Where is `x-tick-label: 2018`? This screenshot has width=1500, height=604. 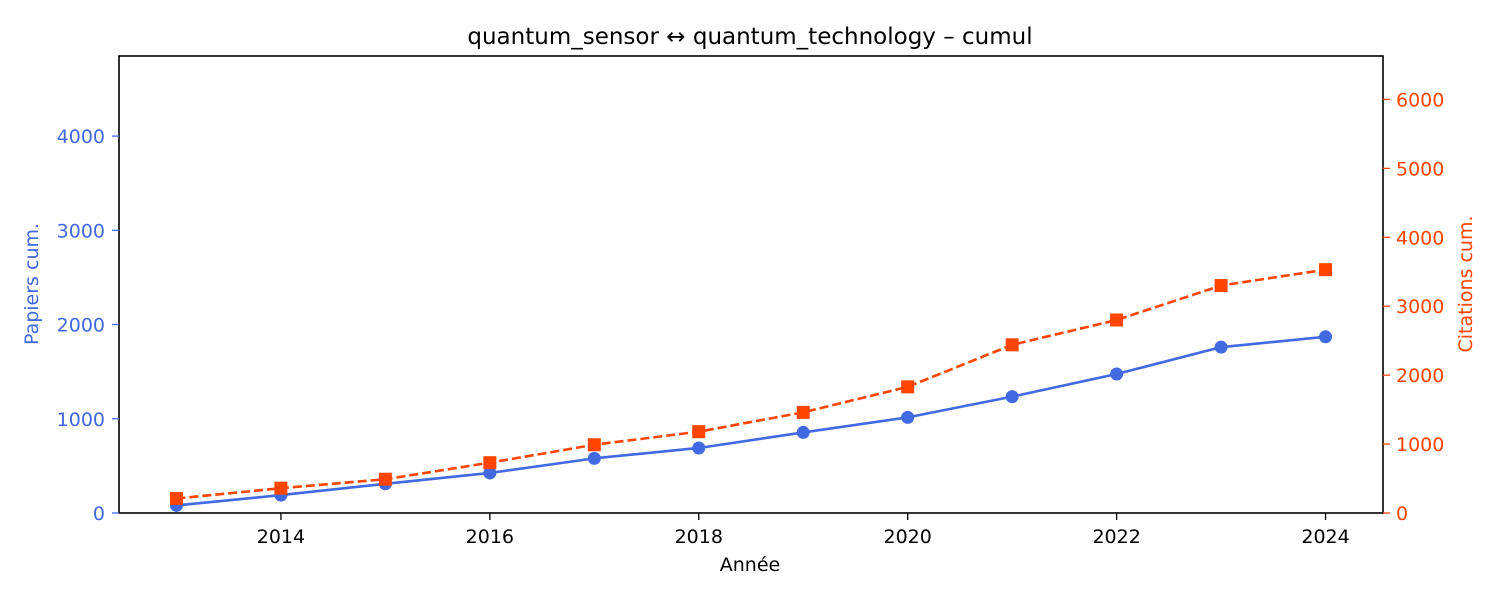 x-tick-label: 2018 is located at coordinates (699, 537).